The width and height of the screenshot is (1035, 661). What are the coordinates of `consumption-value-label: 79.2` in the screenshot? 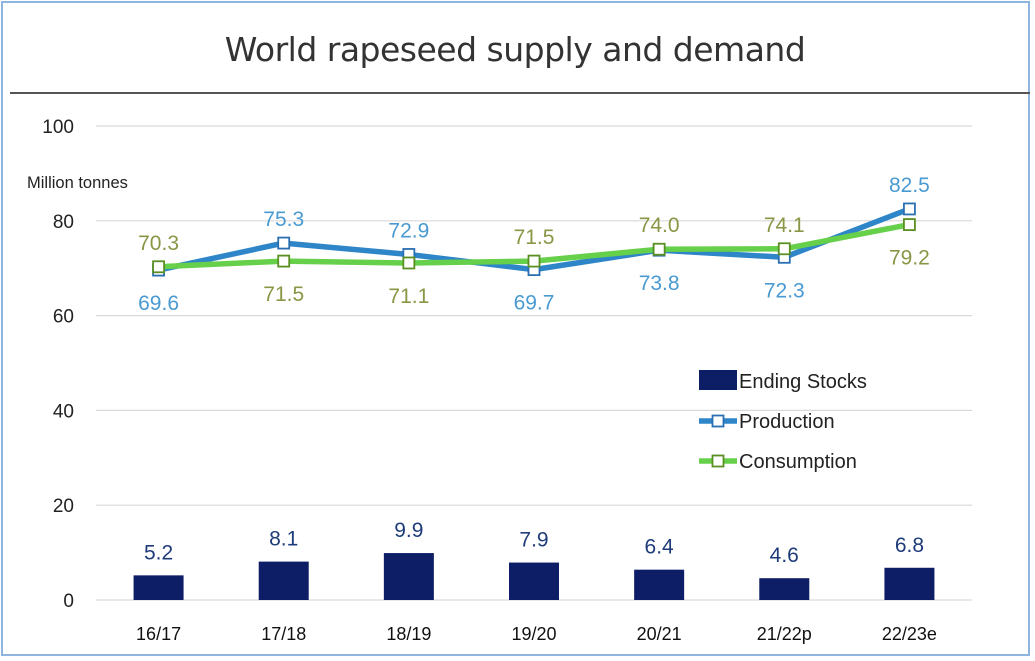 It's located at (909, 258).